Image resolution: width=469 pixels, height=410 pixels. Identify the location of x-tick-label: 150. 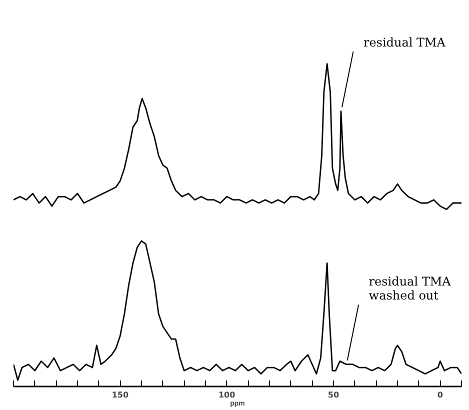
(120, 395).